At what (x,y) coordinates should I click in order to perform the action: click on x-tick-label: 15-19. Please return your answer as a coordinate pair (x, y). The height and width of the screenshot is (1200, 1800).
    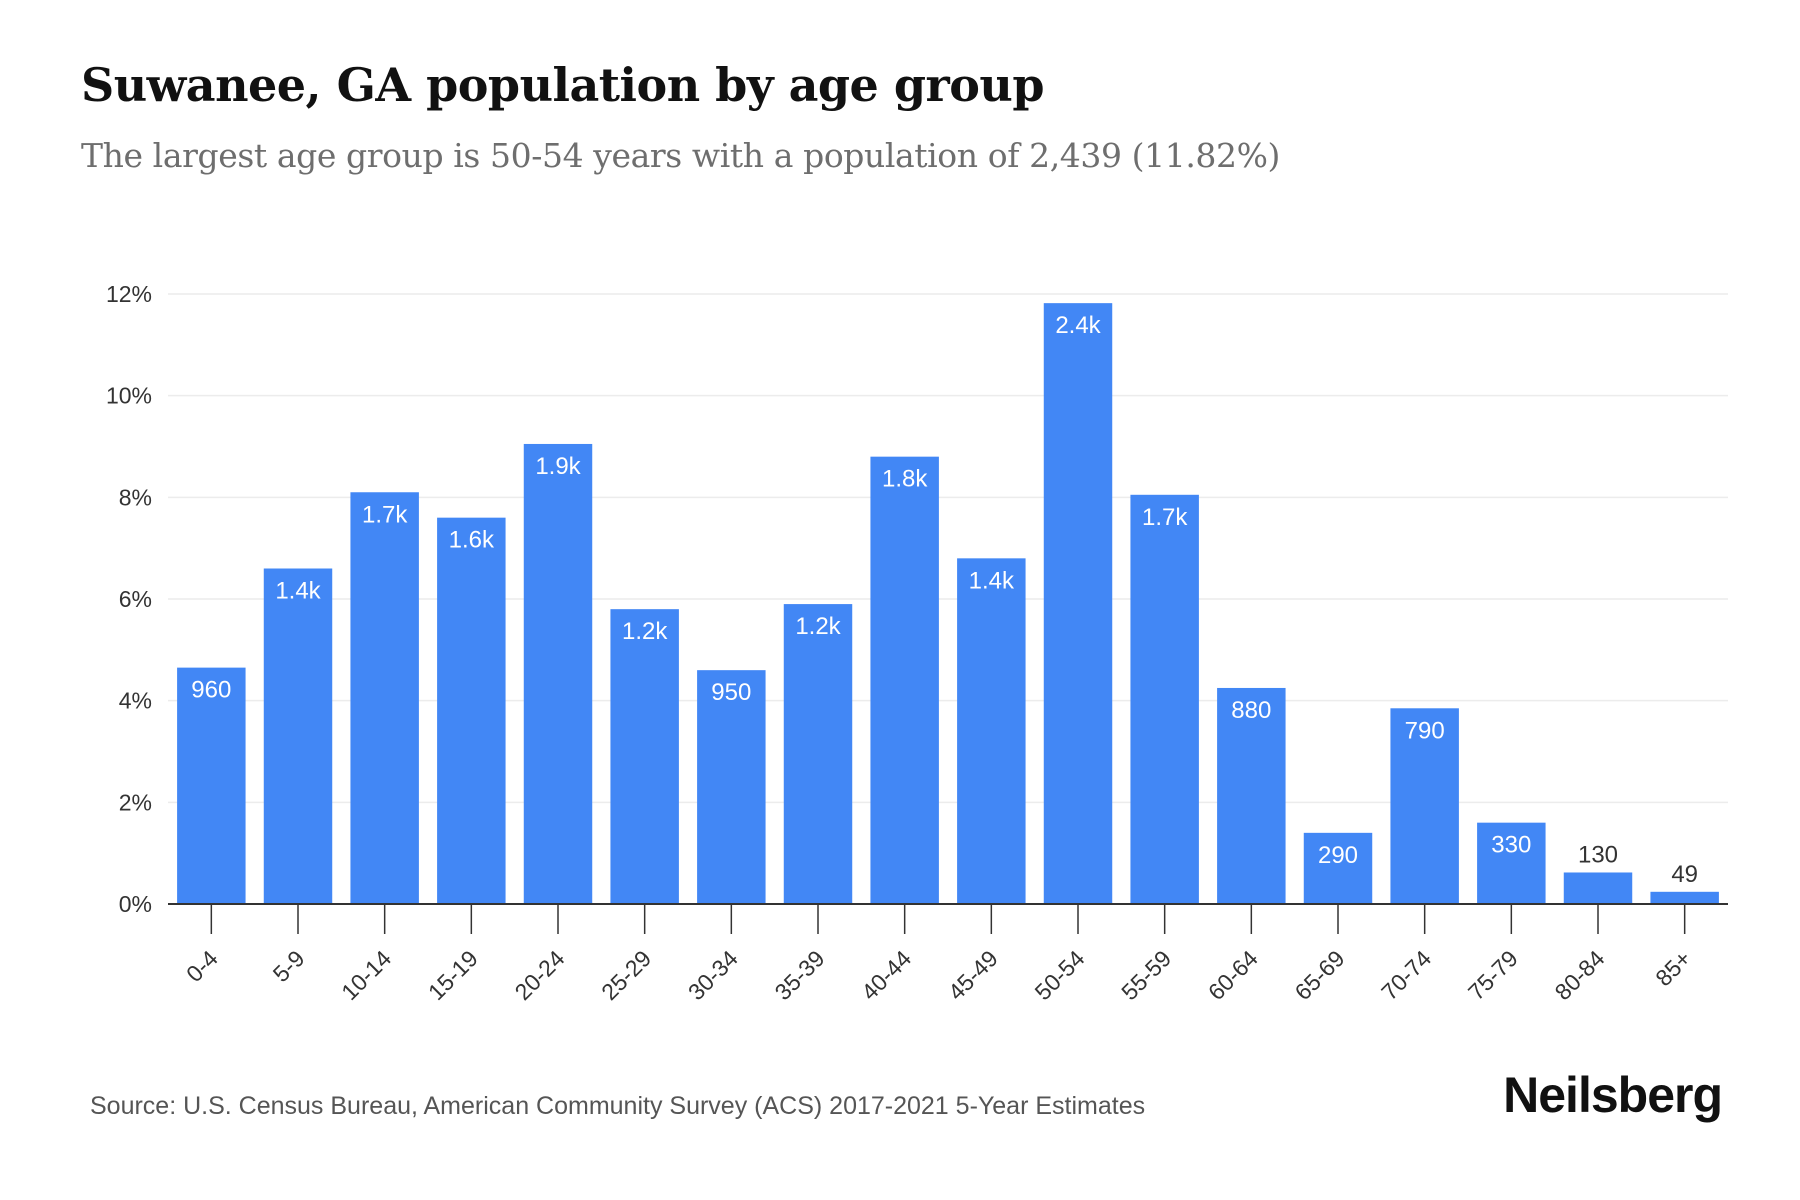
    Looking at the image, I should click on (453, 975).